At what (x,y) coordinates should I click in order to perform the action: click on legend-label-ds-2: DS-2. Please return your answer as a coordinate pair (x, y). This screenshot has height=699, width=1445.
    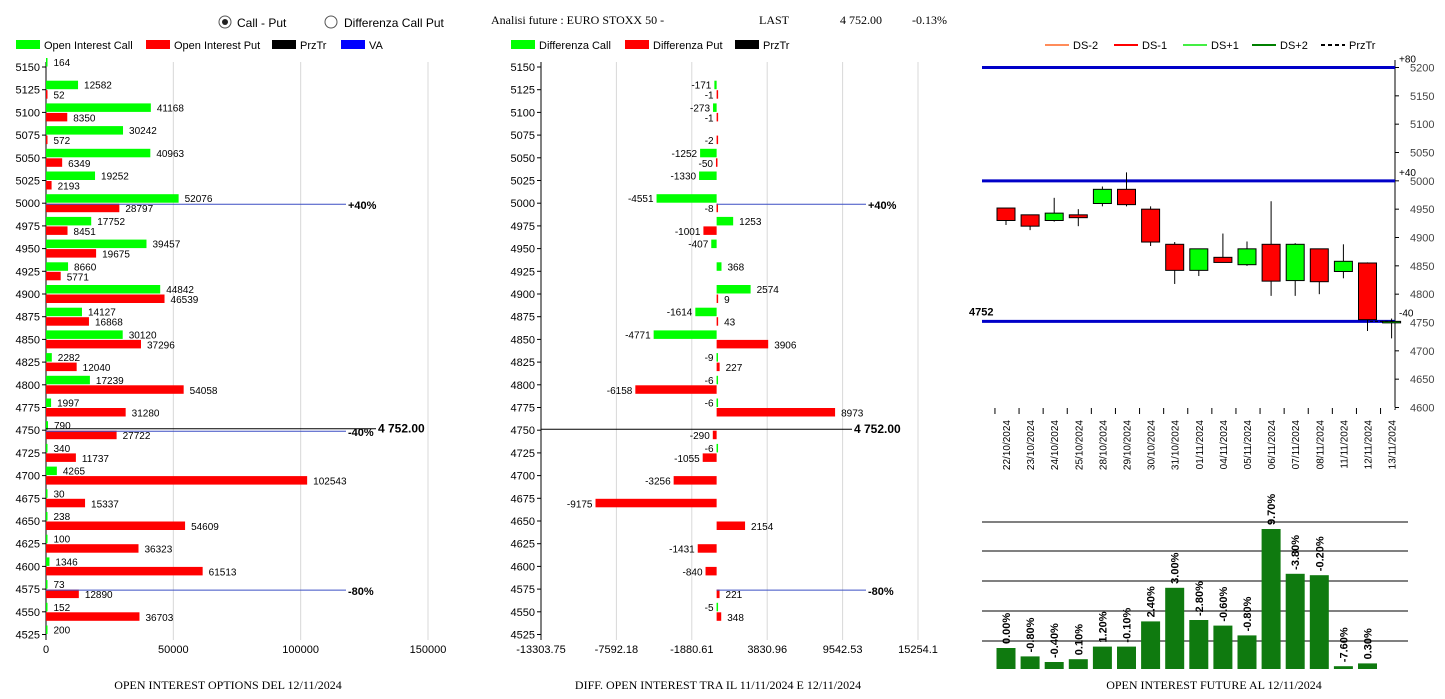
    Looking at the image, I should click on (1085, 46).